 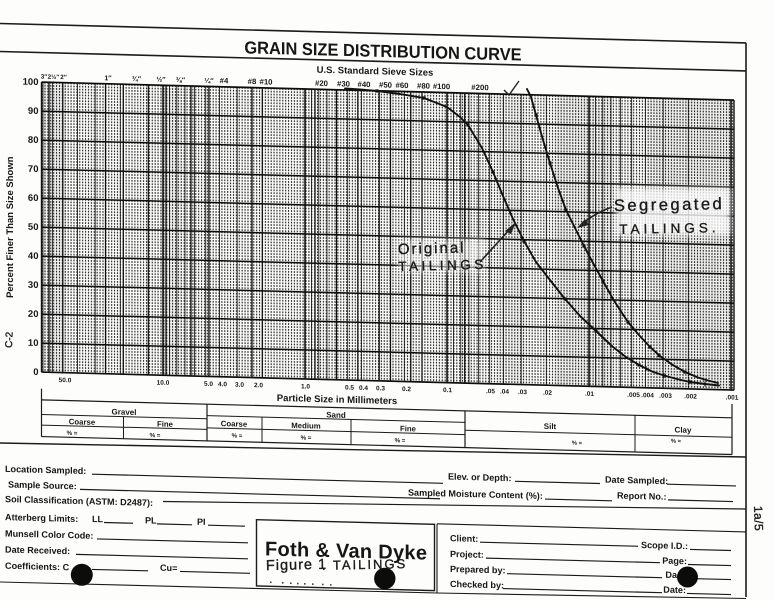 What do you see at coordinates (33, 256) in the screenshot?
I see `svg-text: 40` at bounding box center [33, 256].